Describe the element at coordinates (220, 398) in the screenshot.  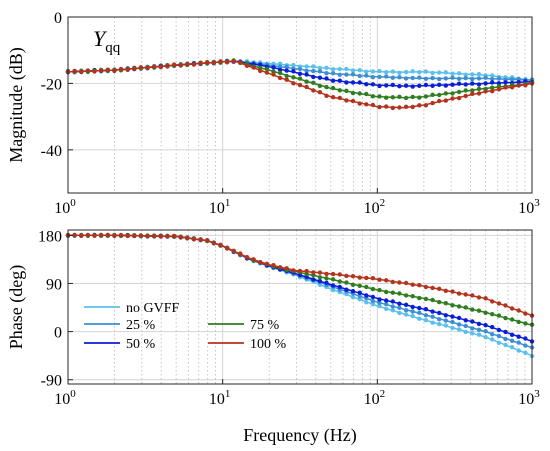
I see `x-tick-label: 101` at that location.